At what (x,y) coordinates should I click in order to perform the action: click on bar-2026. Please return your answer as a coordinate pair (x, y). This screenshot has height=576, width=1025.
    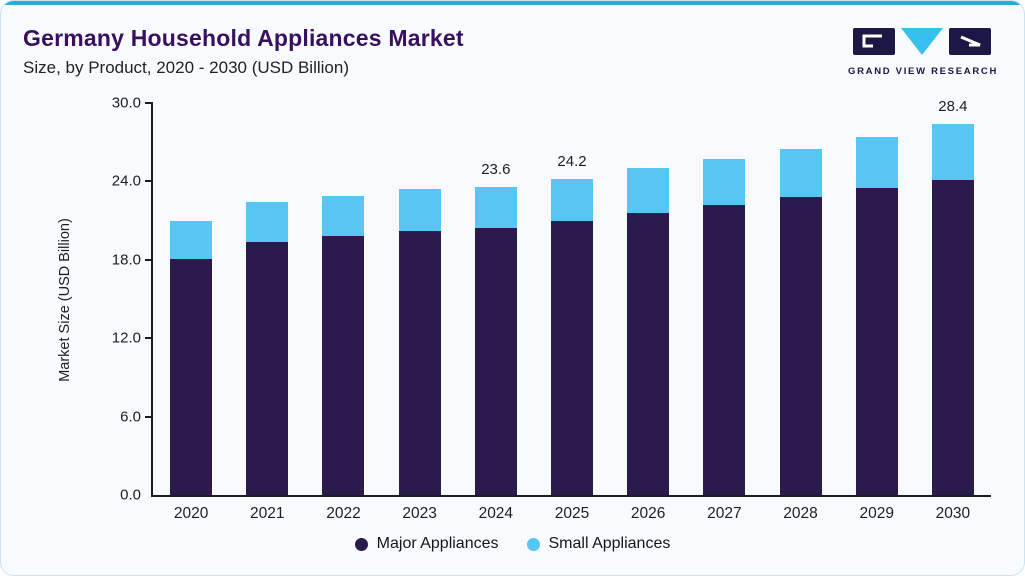
    Looking at the image, I should click on (648, 331).